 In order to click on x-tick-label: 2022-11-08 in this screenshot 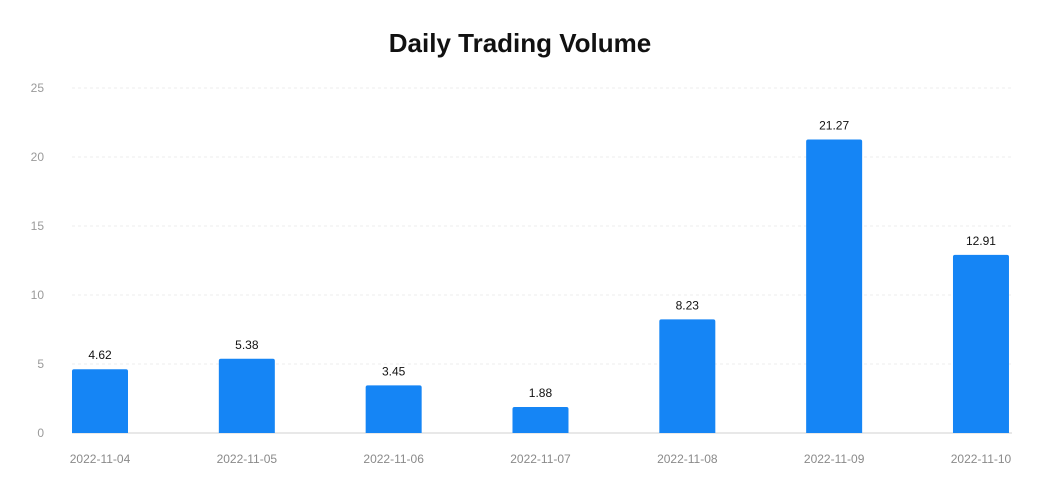, I will do `click(687, 459)`.